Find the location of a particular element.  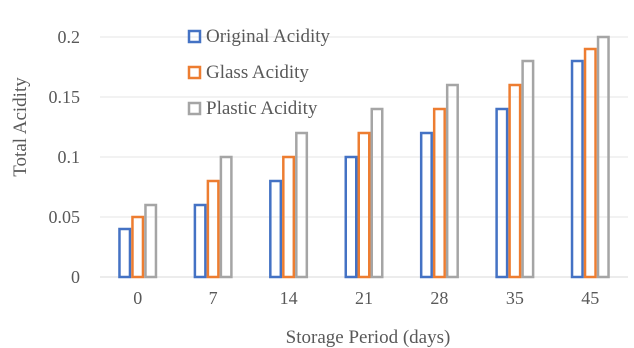

x-axis-title: Storage Period (days) is located at coordinates (368, 337).